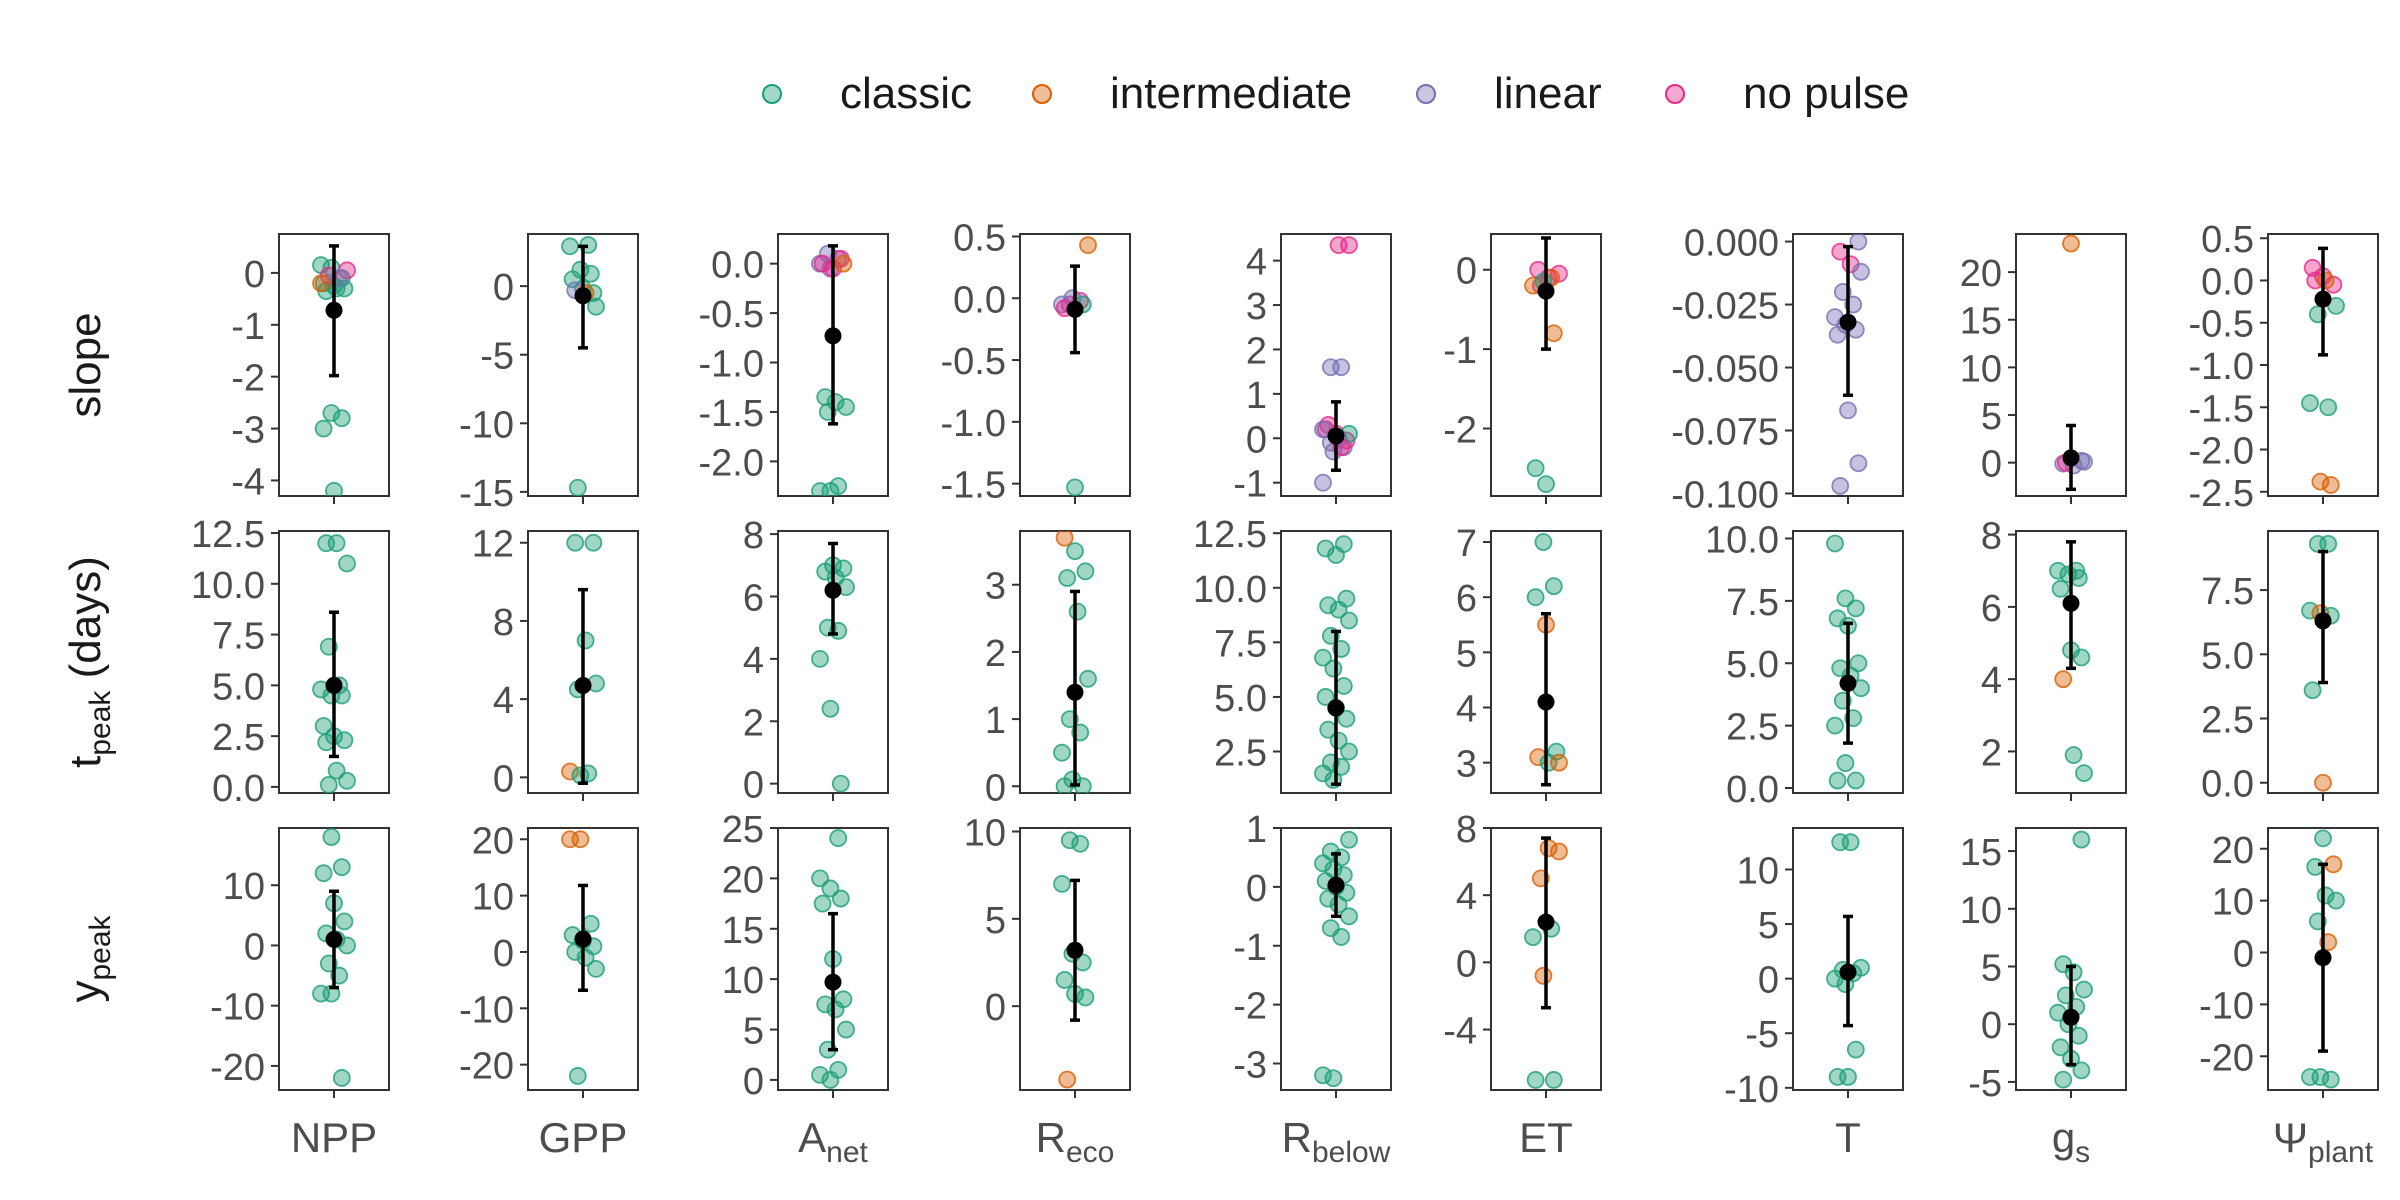  I want to click on y-tick-label: -15, so click(486, 494).